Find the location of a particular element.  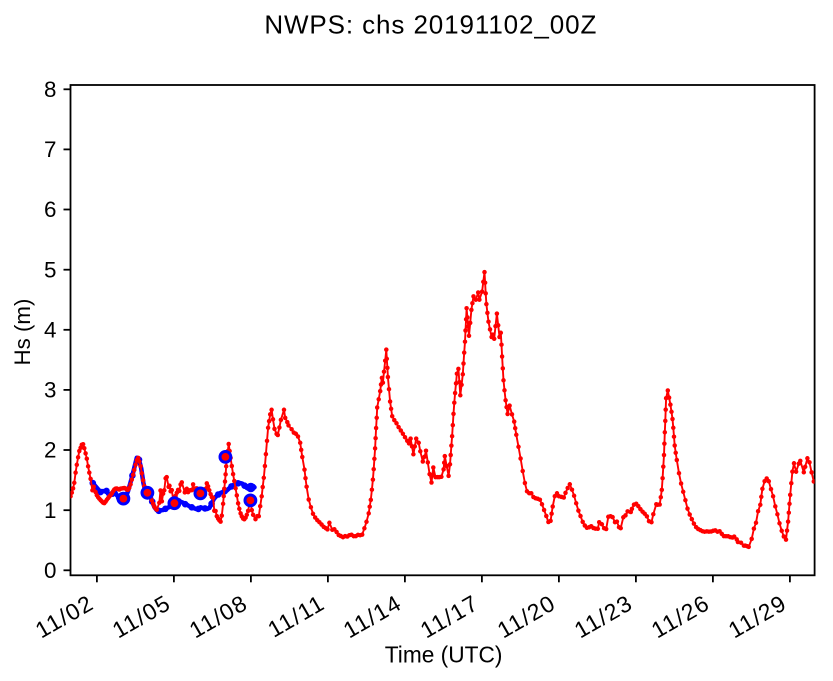

svg-text: Hs (m) is located at coordinates (22, 332).